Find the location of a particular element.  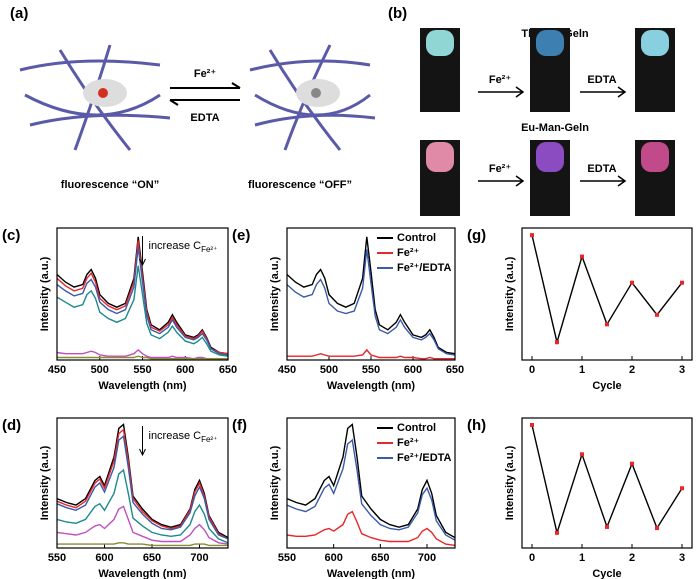

annotation-subscript: Fe²⁺ is located at coordinates (209, 439).